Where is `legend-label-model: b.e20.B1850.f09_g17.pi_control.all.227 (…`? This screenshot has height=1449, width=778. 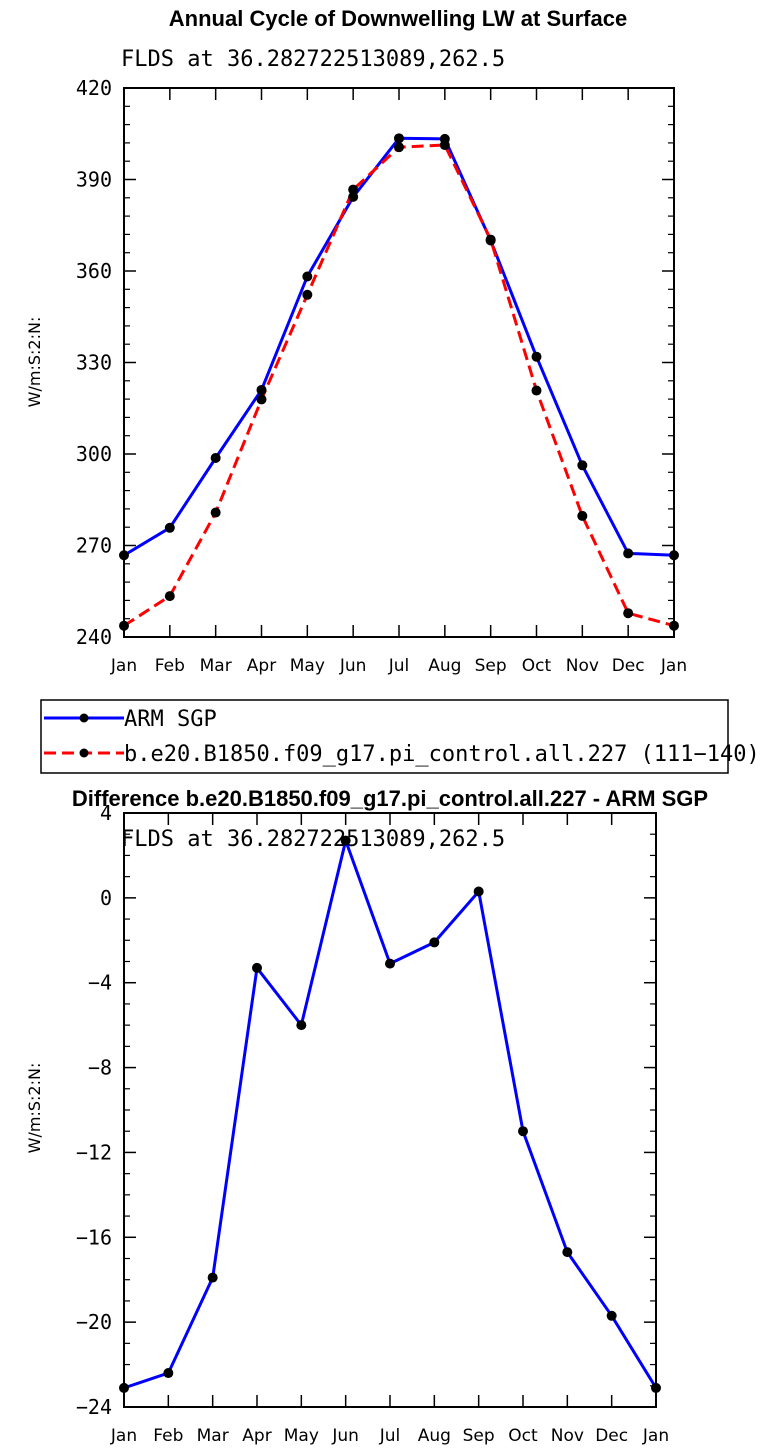 legend-label-model: b.e20.B1850.f09_g17.pi_control.all.227 (… is located at coordinates (442, 754).